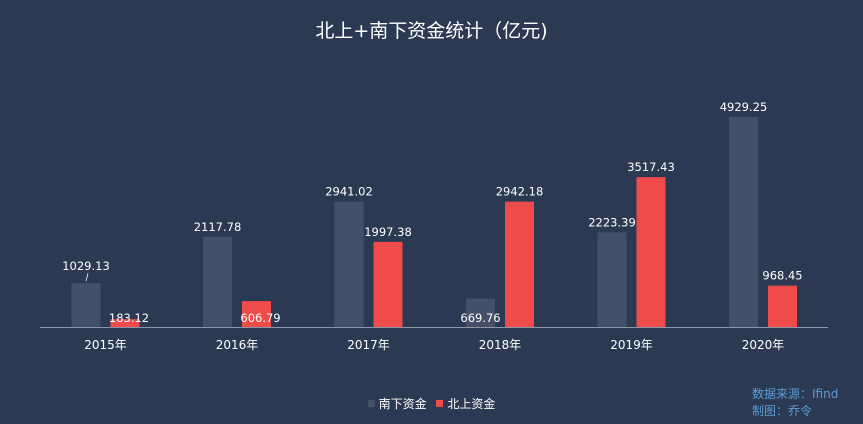 This screenshot has height=424, width=863. Describe the element at coordinates (782, 276) in the screenshot. I see `data-label-north-5: 968.45` at that location.